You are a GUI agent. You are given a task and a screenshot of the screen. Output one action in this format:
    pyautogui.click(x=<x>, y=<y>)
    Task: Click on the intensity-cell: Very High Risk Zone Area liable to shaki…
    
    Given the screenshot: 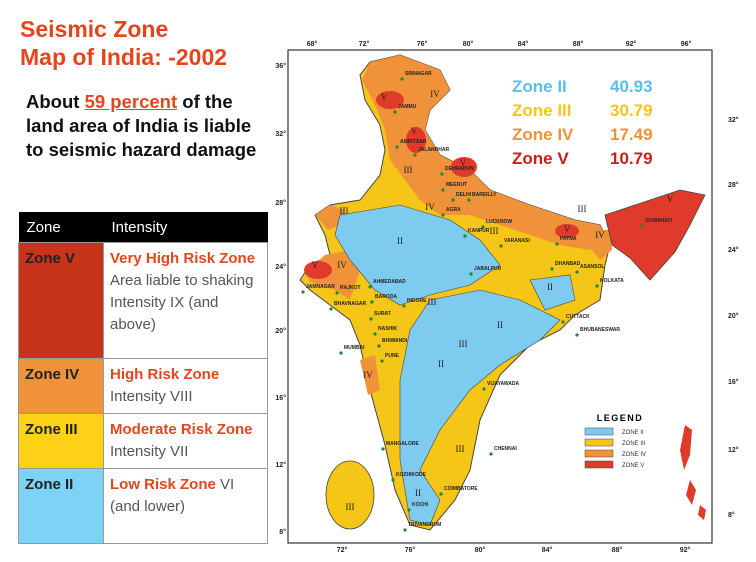 What is the action you would take?
    pyautogui.click(x=185, y=300)
    